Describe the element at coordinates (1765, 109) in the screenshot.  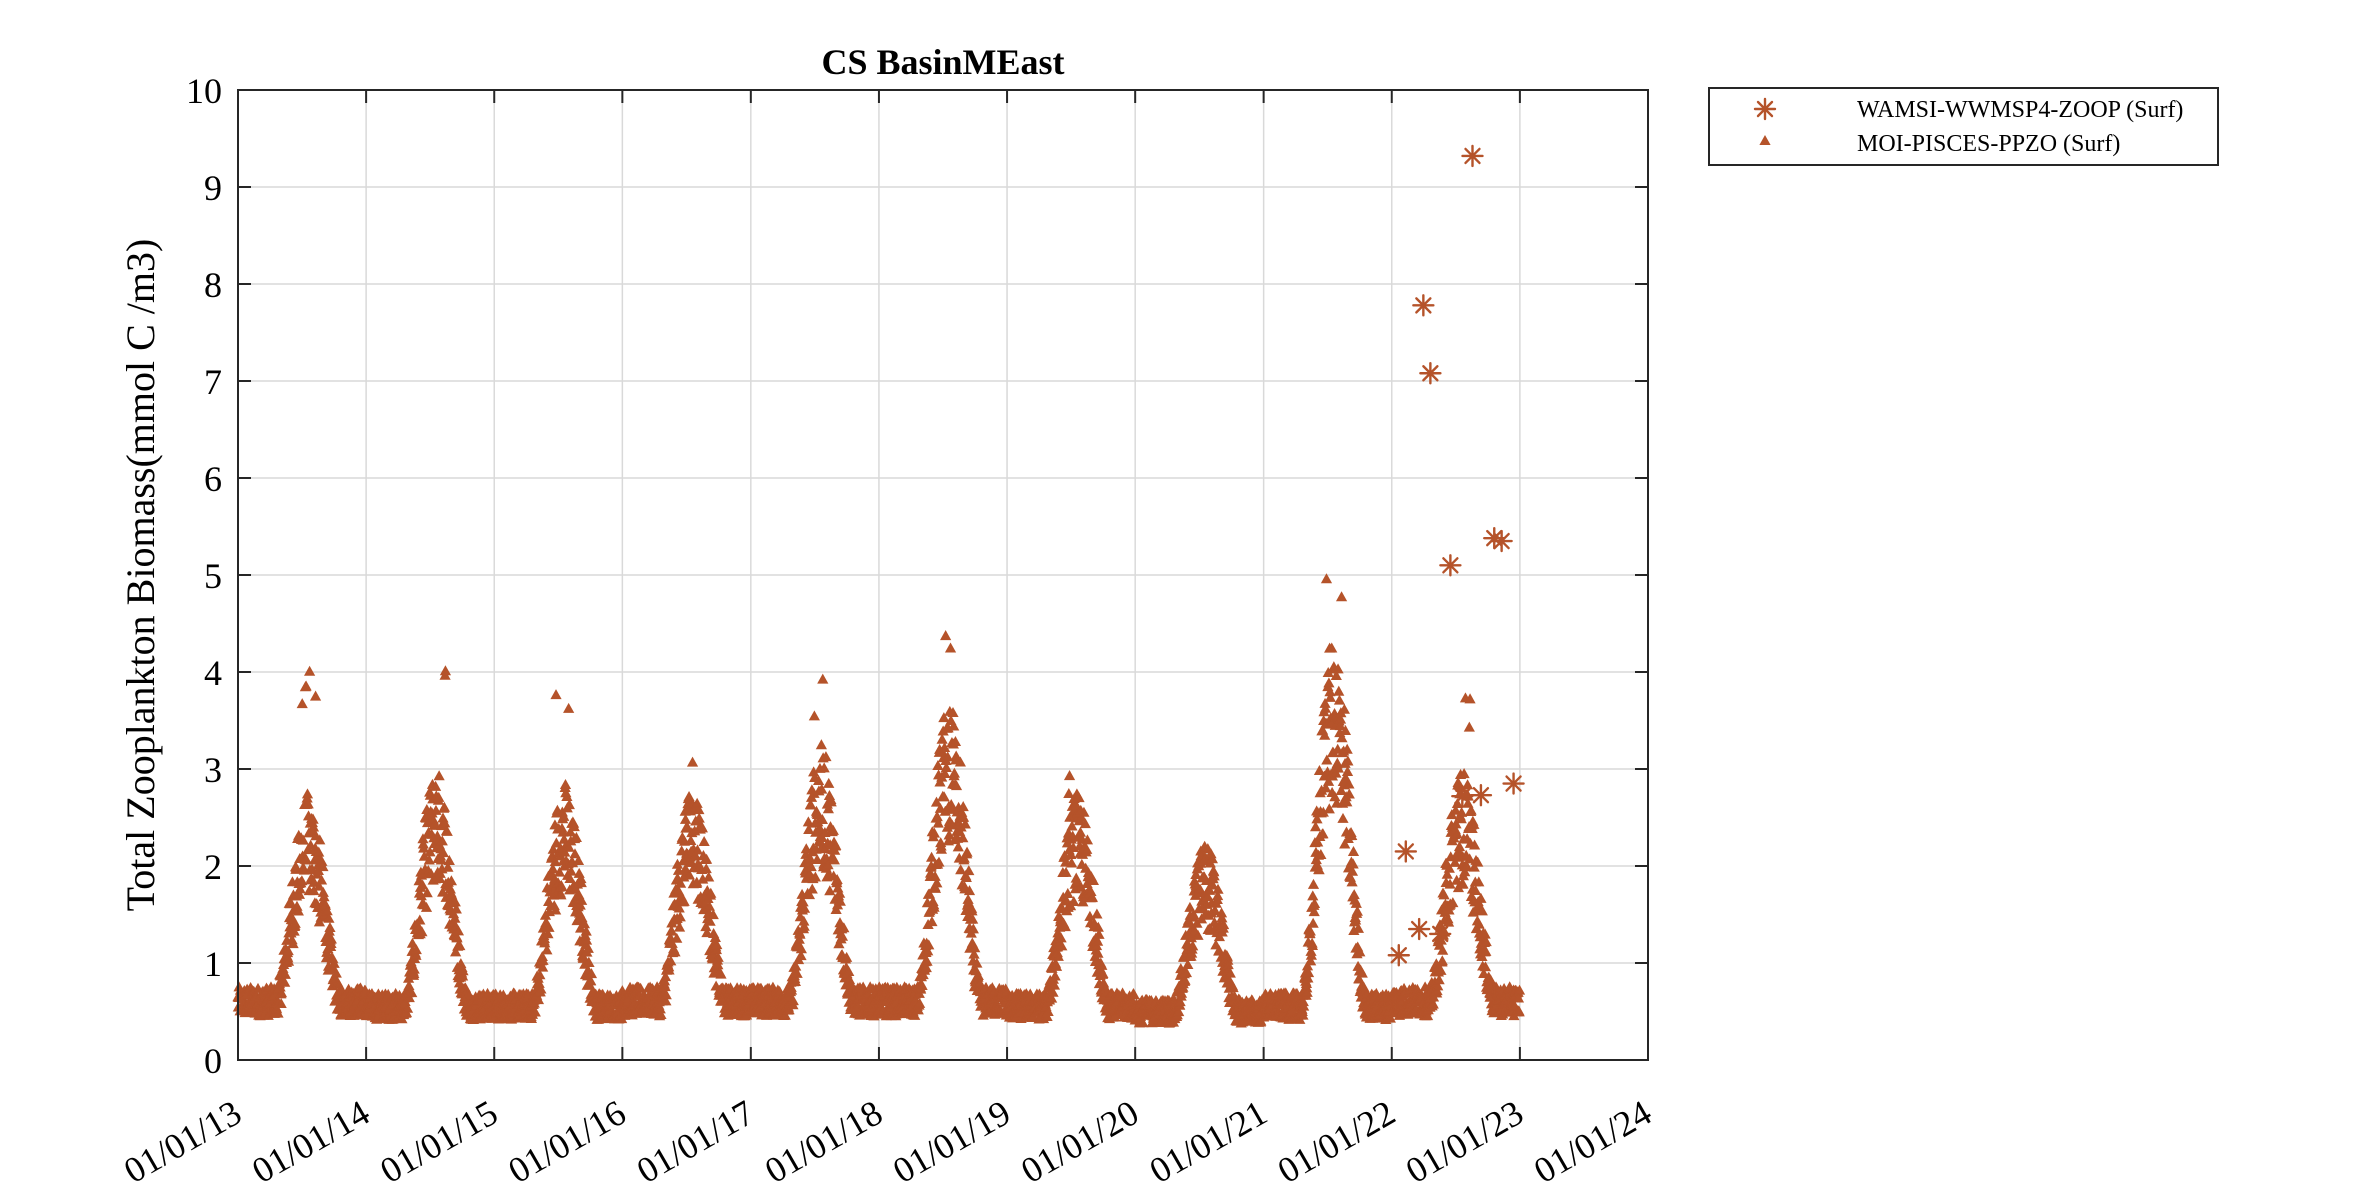
I see `legend-marker-asterisk` at that location.